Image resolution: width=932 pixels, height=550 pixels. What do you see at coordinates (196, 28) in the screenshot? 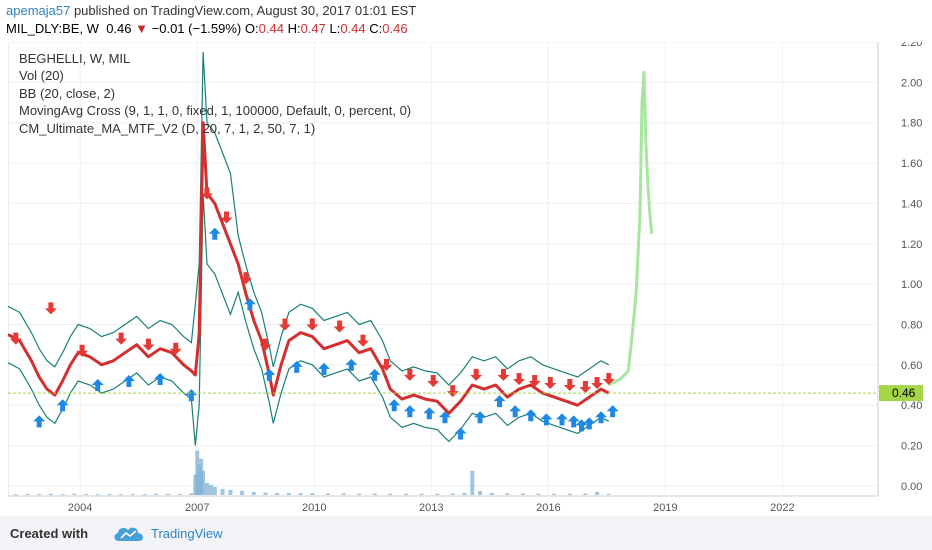
I see `price-change: −0.01 (−1.59%)` at bounding box center [196, 28].